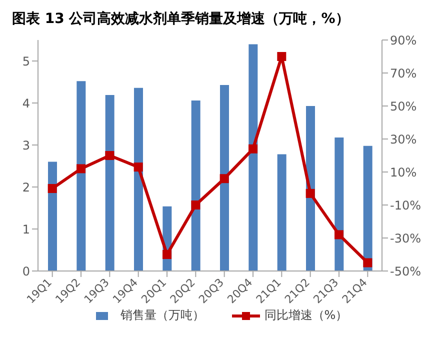 The height and width of the screenshot is (340, 440). I want to click on y2-tick-label: 30%, so click(403, 139).